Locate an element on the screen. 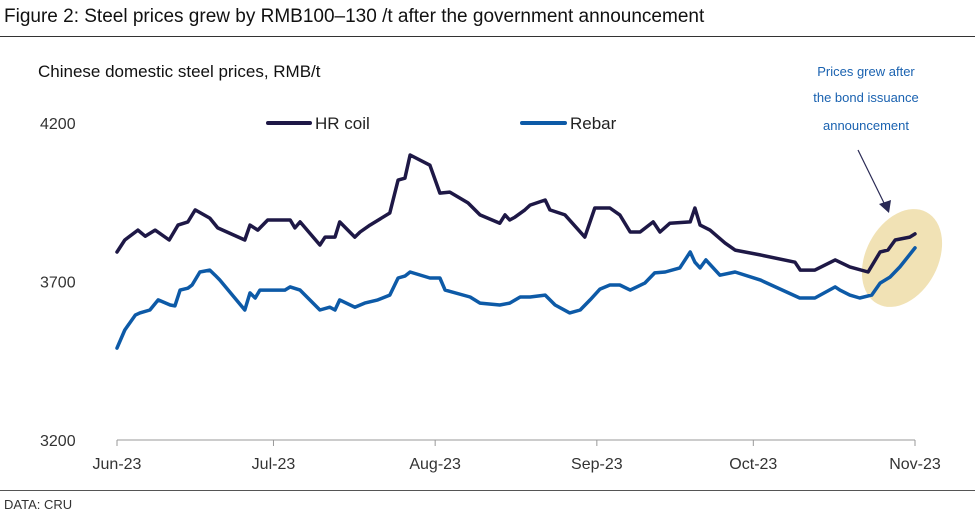 The height and width of the screenshot is (527, 975). annotation-line-1: Prices grew after is located at coordinates (866, 71).